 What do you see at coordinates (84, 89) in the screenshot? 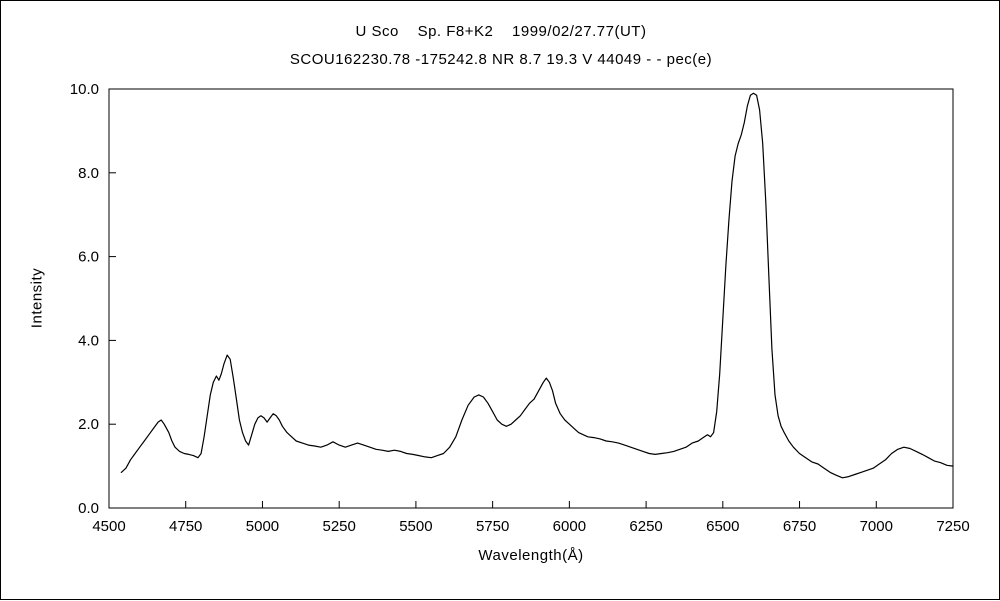
I see `y-tick-label: 10.0` at bounding box center [84, 89].